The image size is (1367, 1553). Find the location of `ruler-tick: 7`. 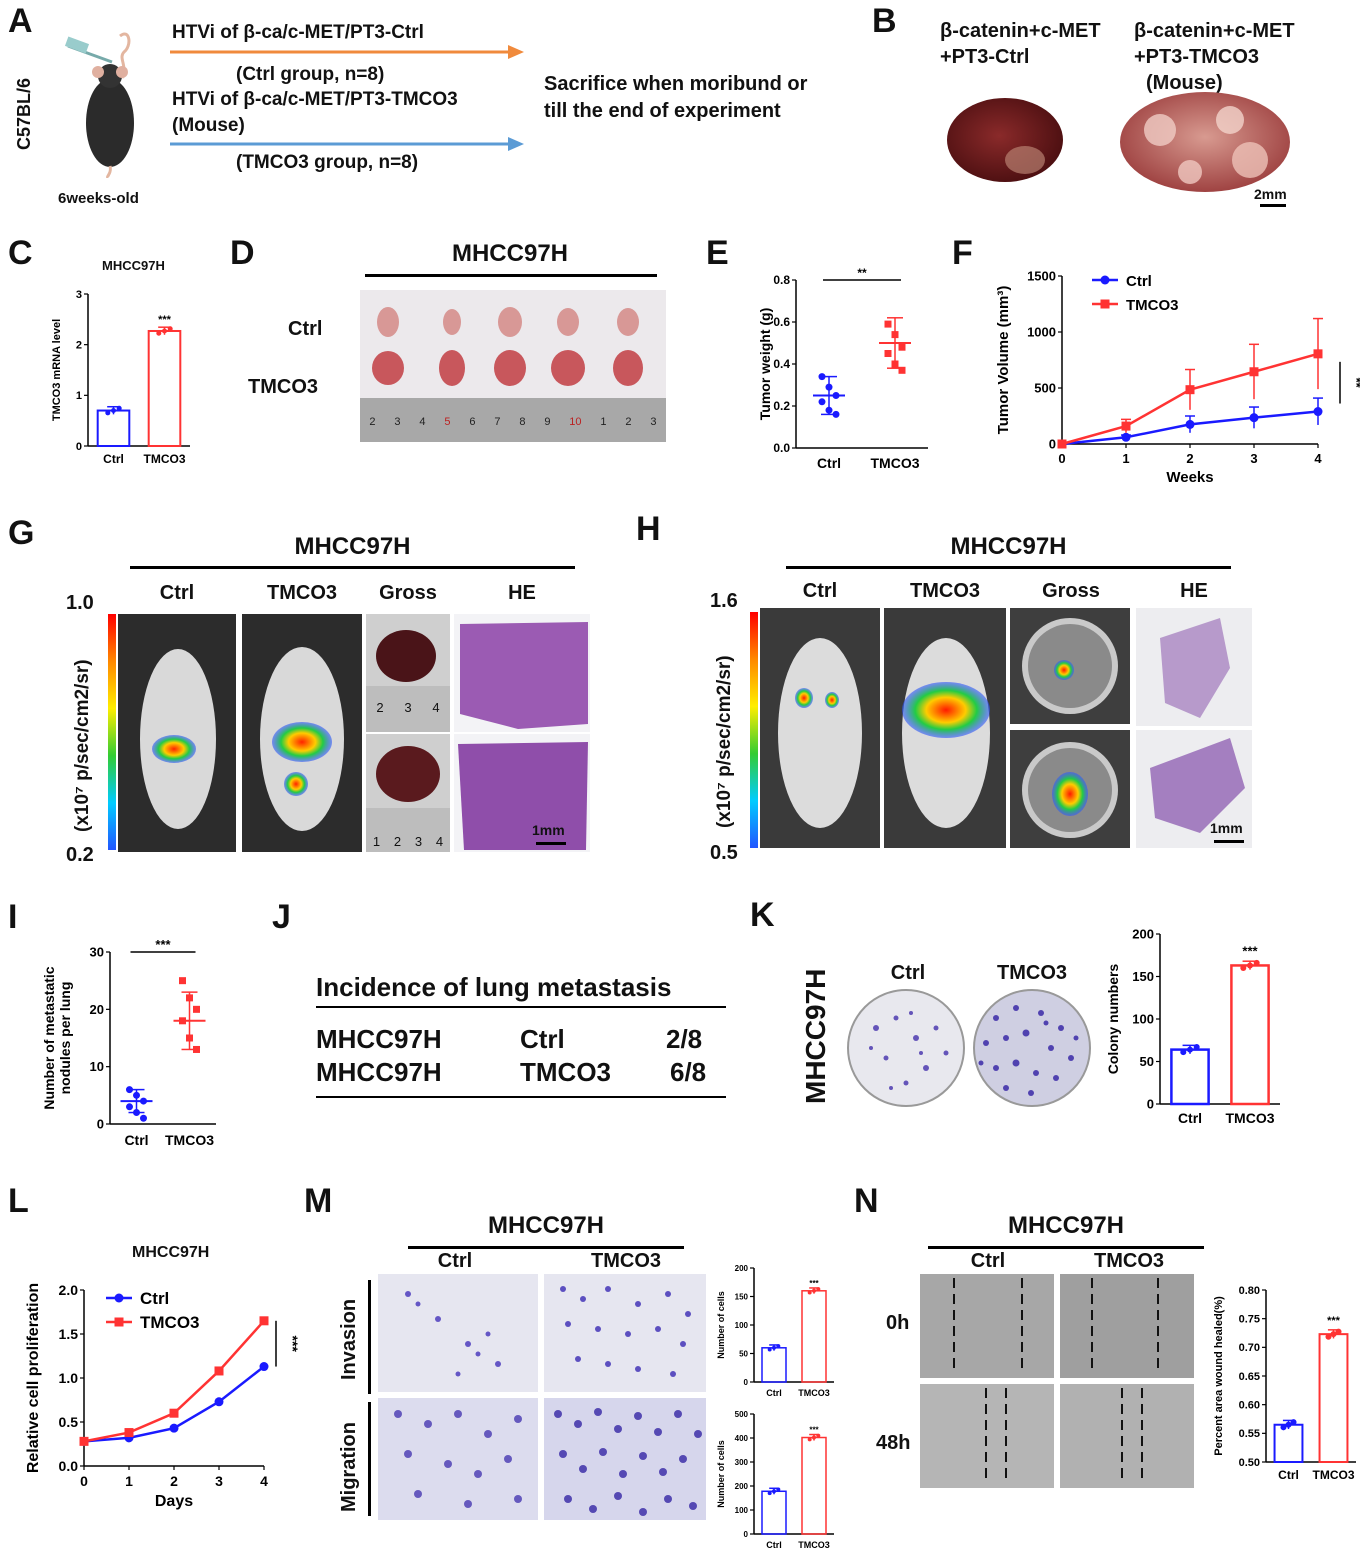

ruler-tick: 7 is located at coordinates (497, 422).